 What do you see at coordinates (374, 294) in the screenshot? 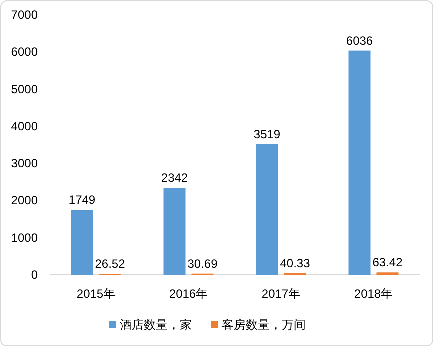
I see `x-tick-label: 2018年` at bounding box center [374, 294].